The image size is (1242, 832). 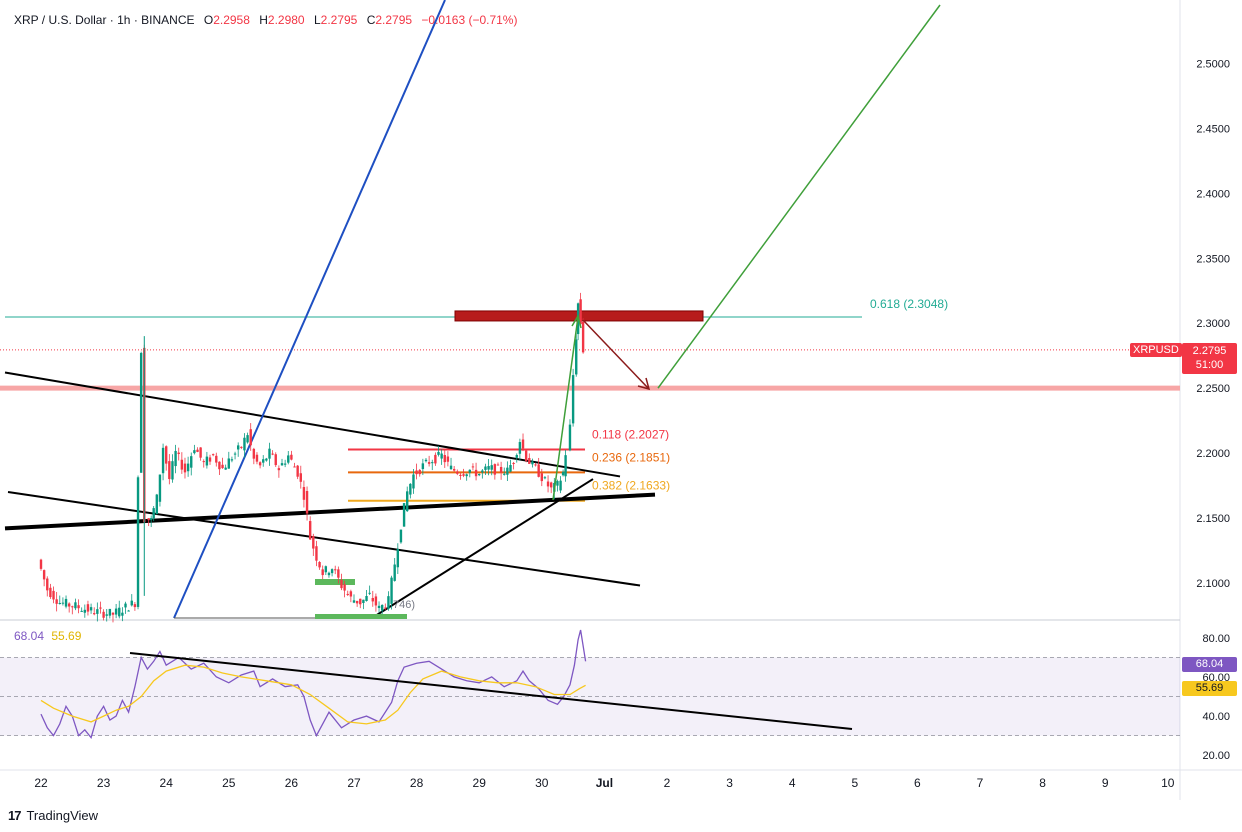 I want to click on y-tick-label: 2.2500, so click(x=1213, y=389).